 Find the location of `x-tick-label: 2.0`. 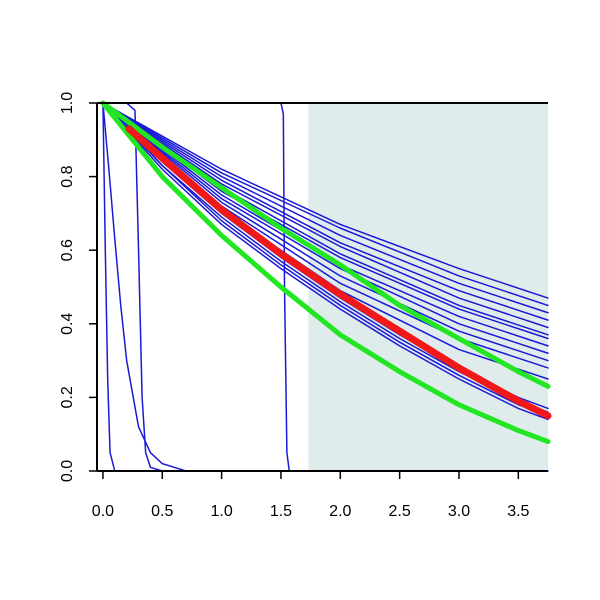

x-tick-label: 2.0 is located at coordinates (340, 511).